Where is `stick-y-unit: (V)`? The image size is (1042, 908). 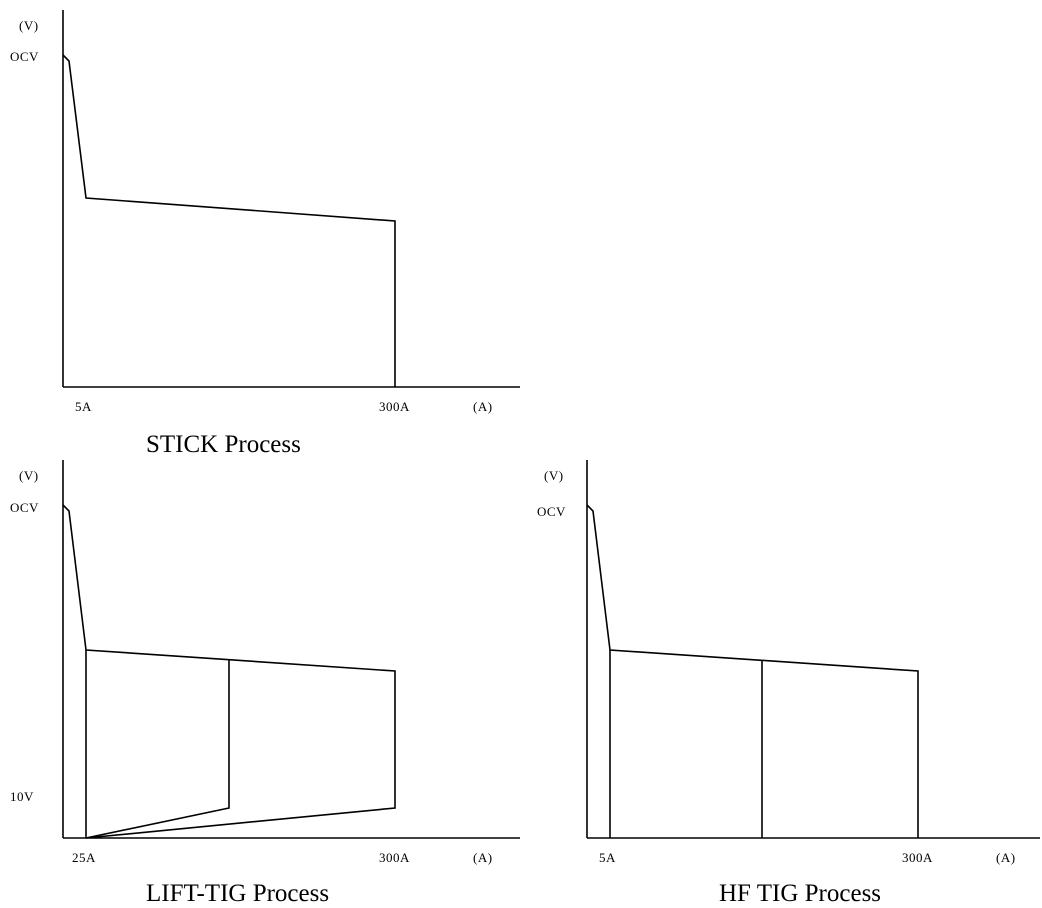 stick-y-unit: (V) is located at coordinates (29, 25).